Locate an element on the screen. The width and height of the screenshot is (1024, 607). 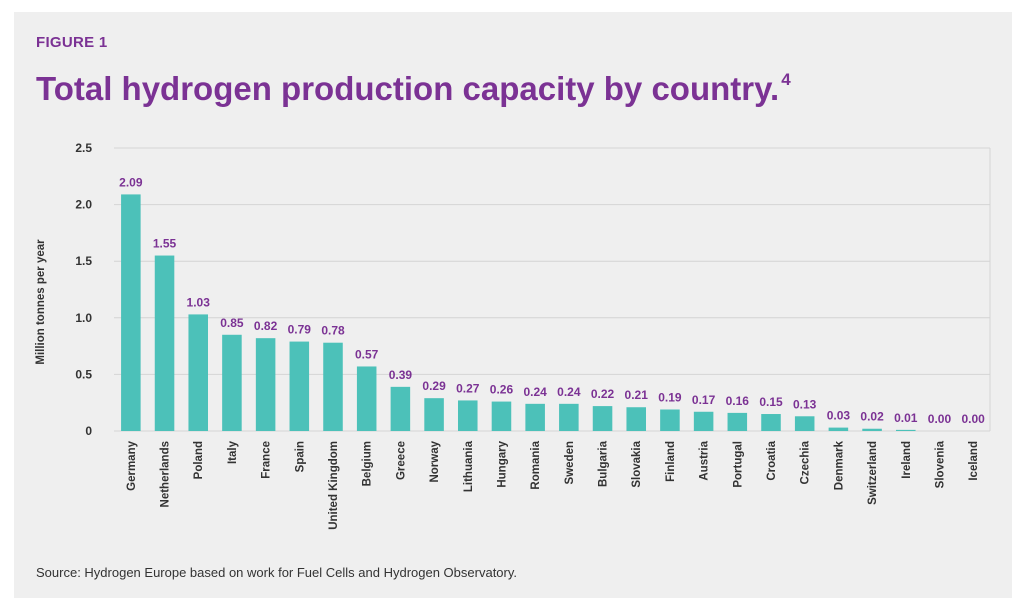
data-label: 0.79 is located at coordinates (300, 330).